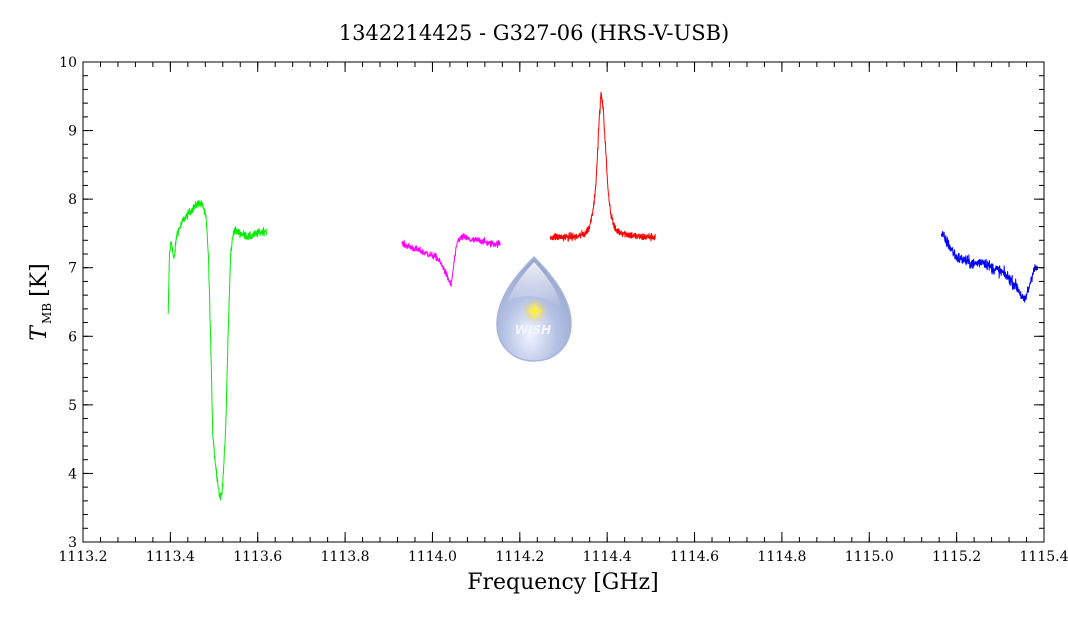 The height and width of the screenshot is (618, 1068). I want to click on y-tick-label: 9, so click(72, 132).